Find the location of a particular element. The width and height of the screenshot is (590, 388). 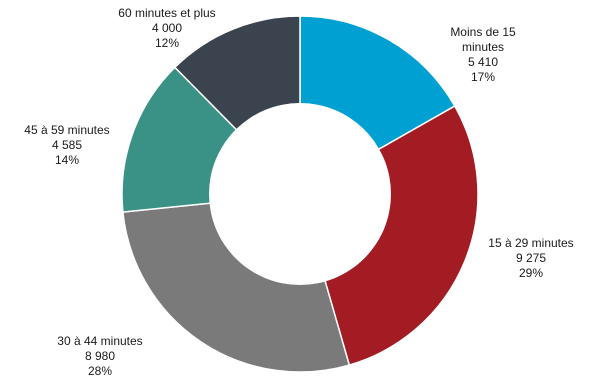

slice-value-label: 9 275 is located at coordinates (531, 258).